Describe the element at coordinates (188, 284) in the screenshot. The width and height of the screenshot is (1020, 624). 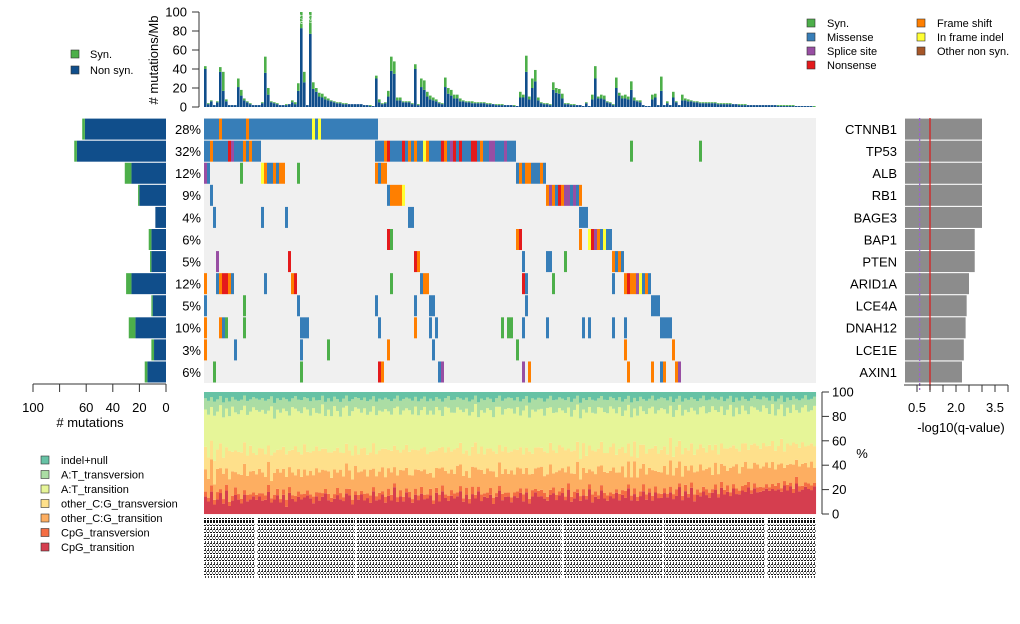
I see `gene-percent-label: 12%` at that location.